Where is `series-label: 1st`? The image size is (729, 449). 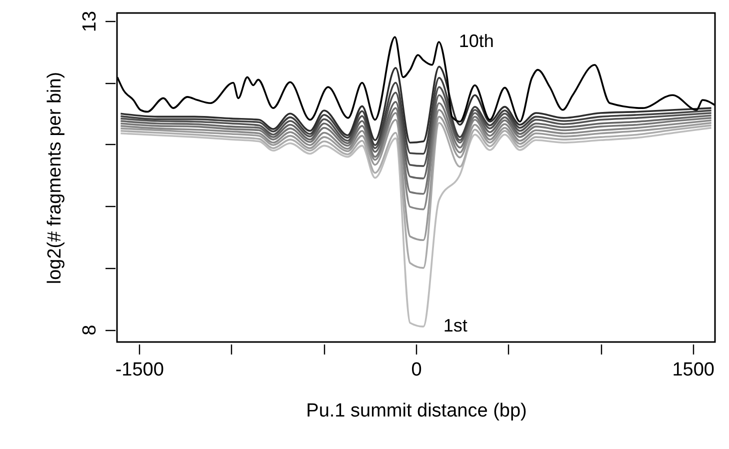
series-label: 1st is located at coordinates (455, 326).